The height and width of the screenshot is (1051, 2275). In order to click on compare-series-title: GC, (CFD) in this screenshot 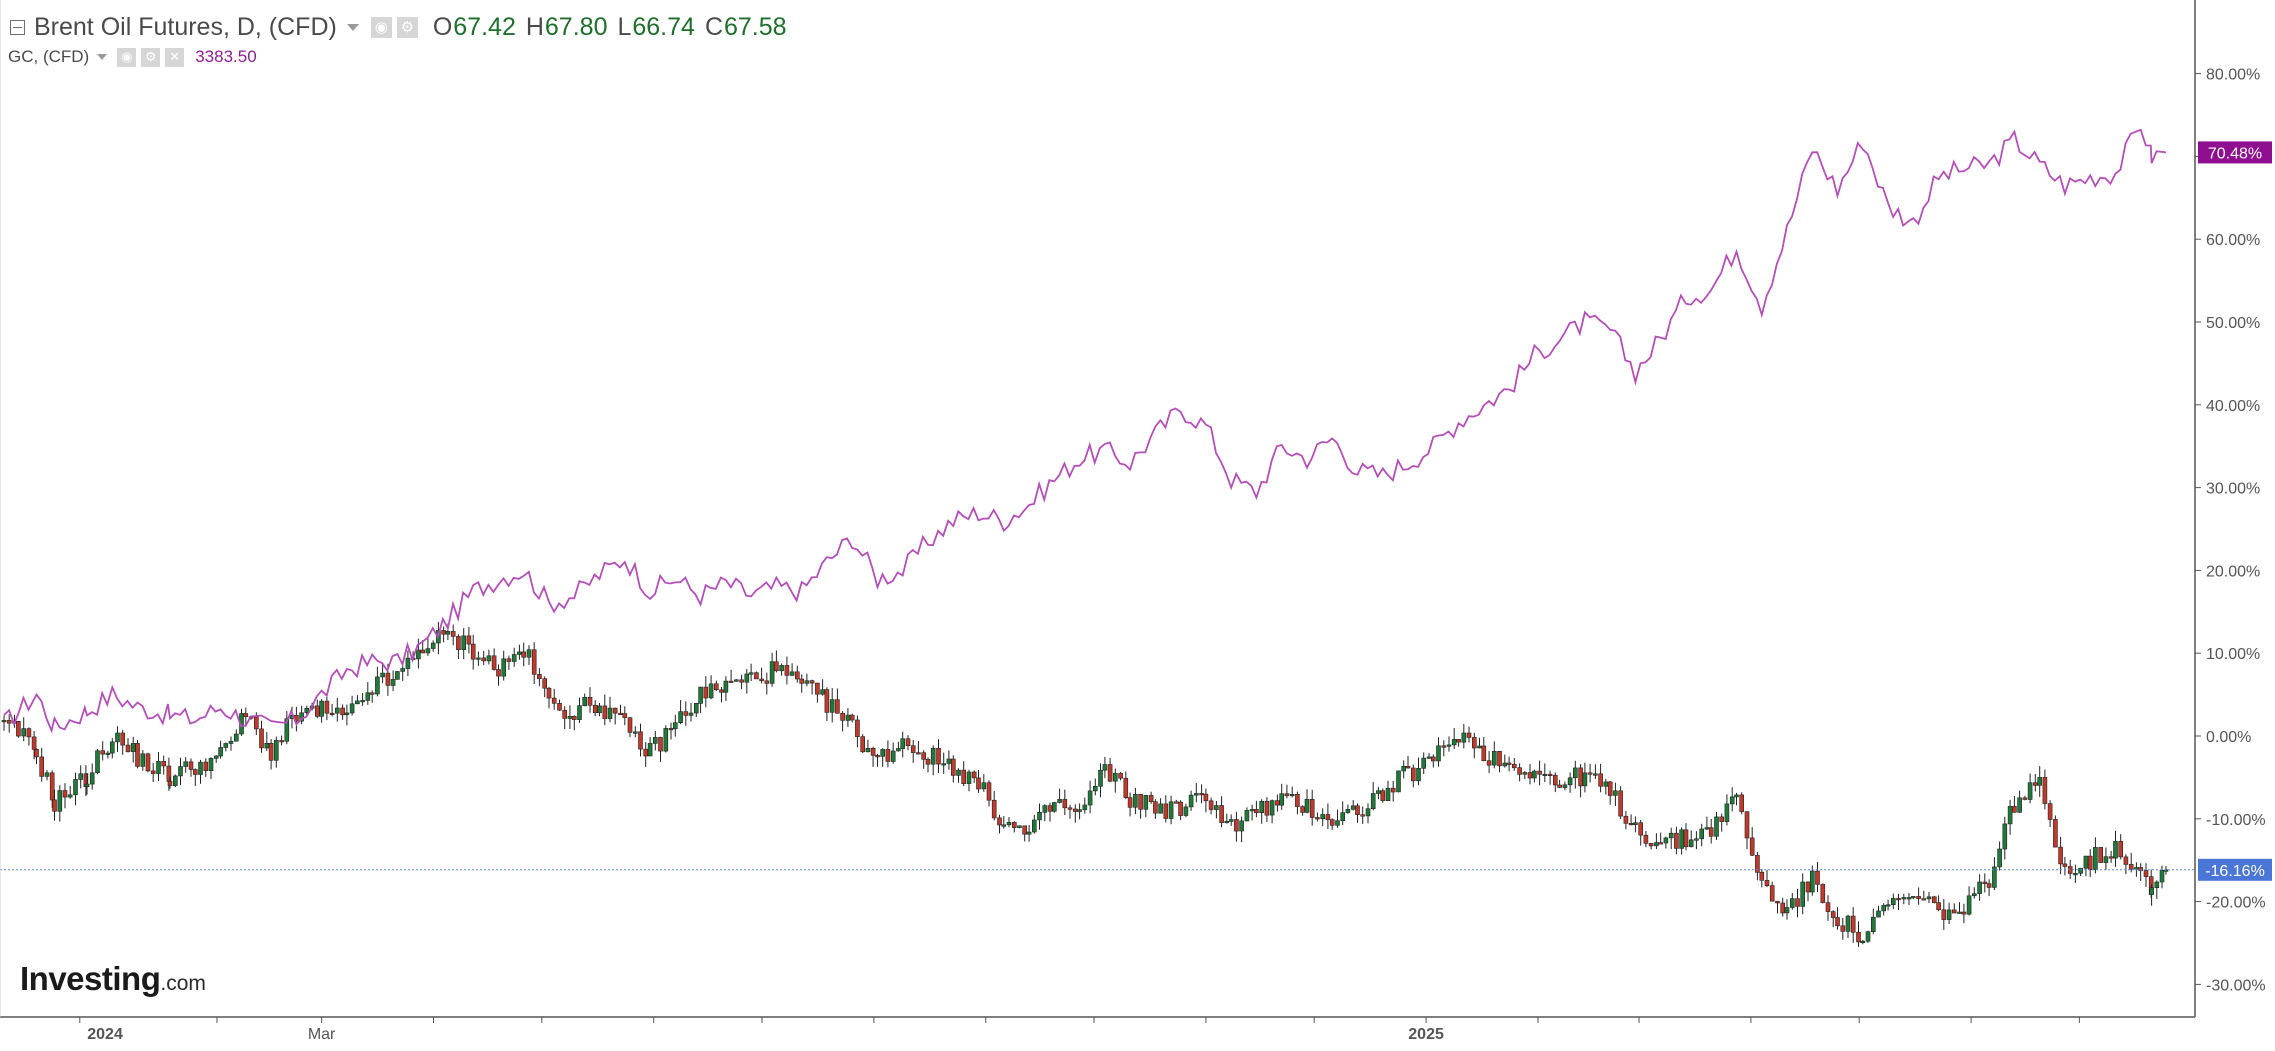, I will do `click(49, 56)`.